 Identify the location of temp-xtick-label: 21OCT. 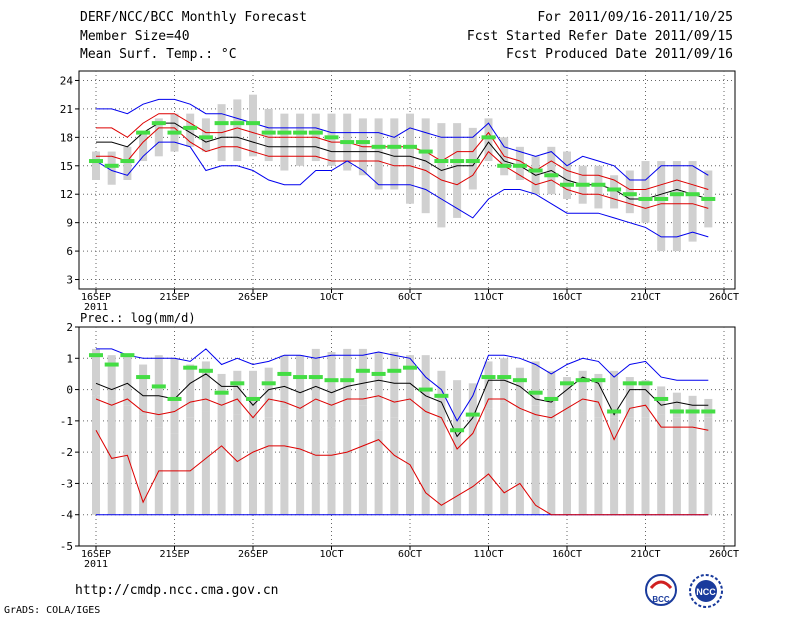
(645, 297).